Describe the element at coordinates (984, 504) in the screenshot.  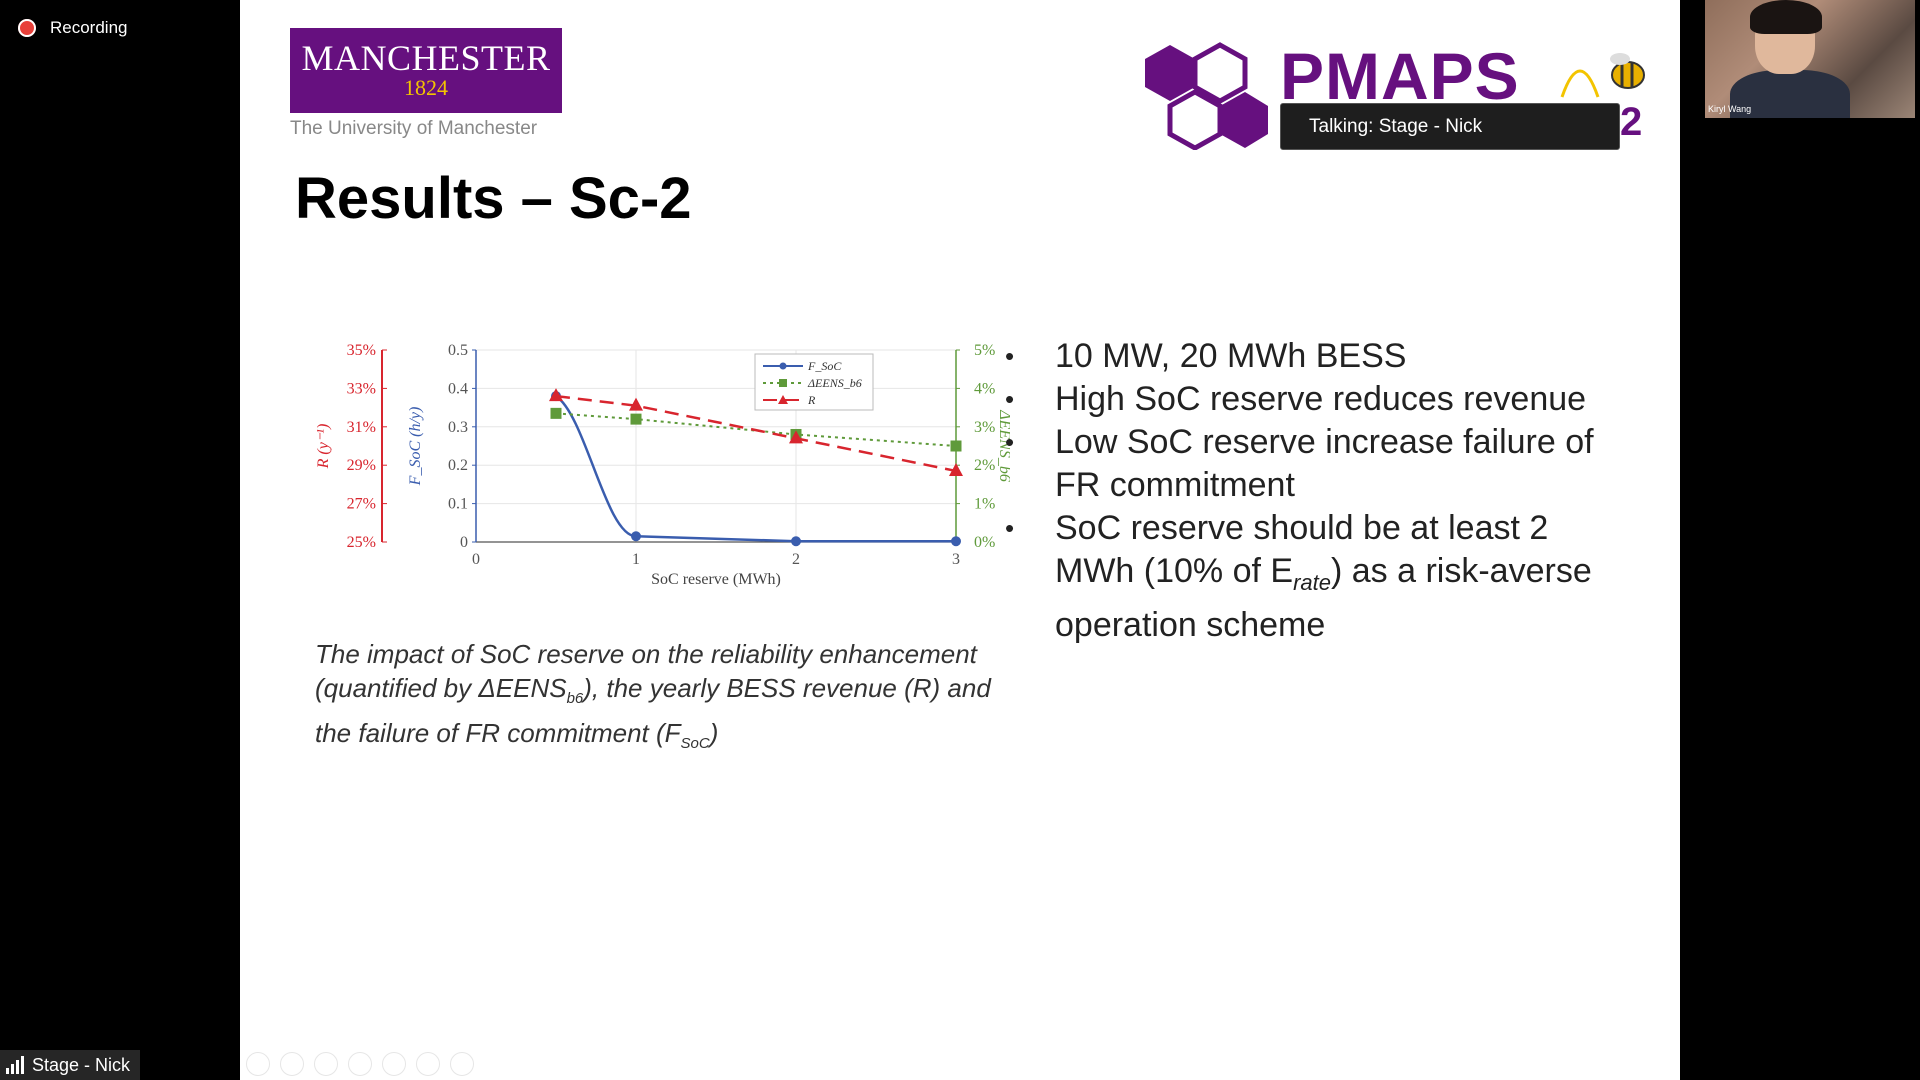
I see `e-axis-tick-label: 1%` at that location.